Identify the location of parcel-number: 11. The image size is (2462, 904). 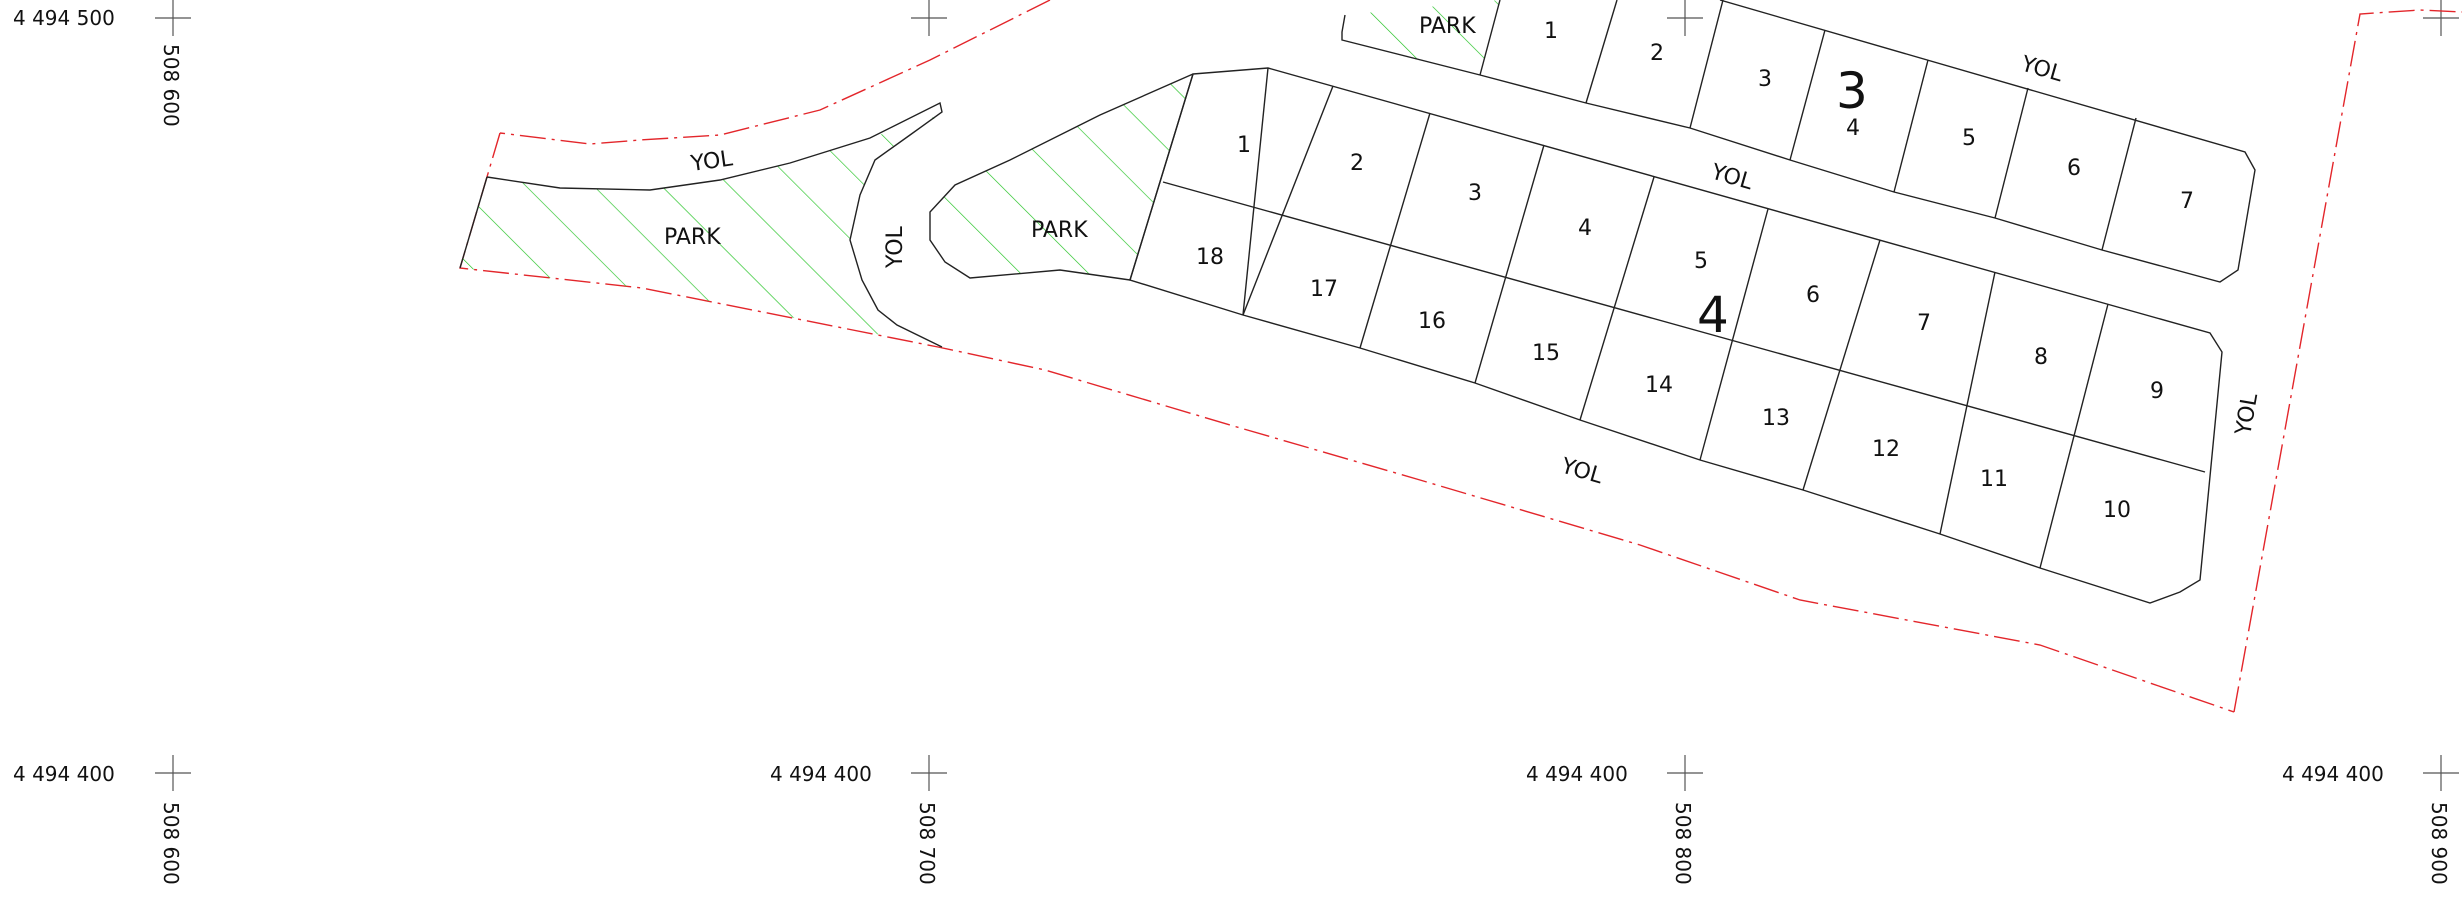
(1994, 479).